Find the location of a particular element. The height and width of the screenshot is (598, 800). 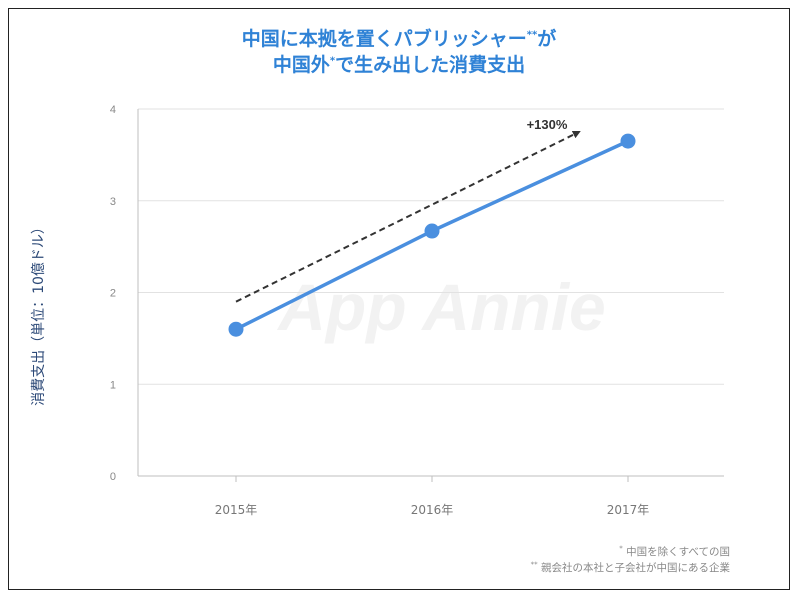

footnote-2-text: 親会社の本社と子会社が中国にある企業 is located at coordinates (635, 568).